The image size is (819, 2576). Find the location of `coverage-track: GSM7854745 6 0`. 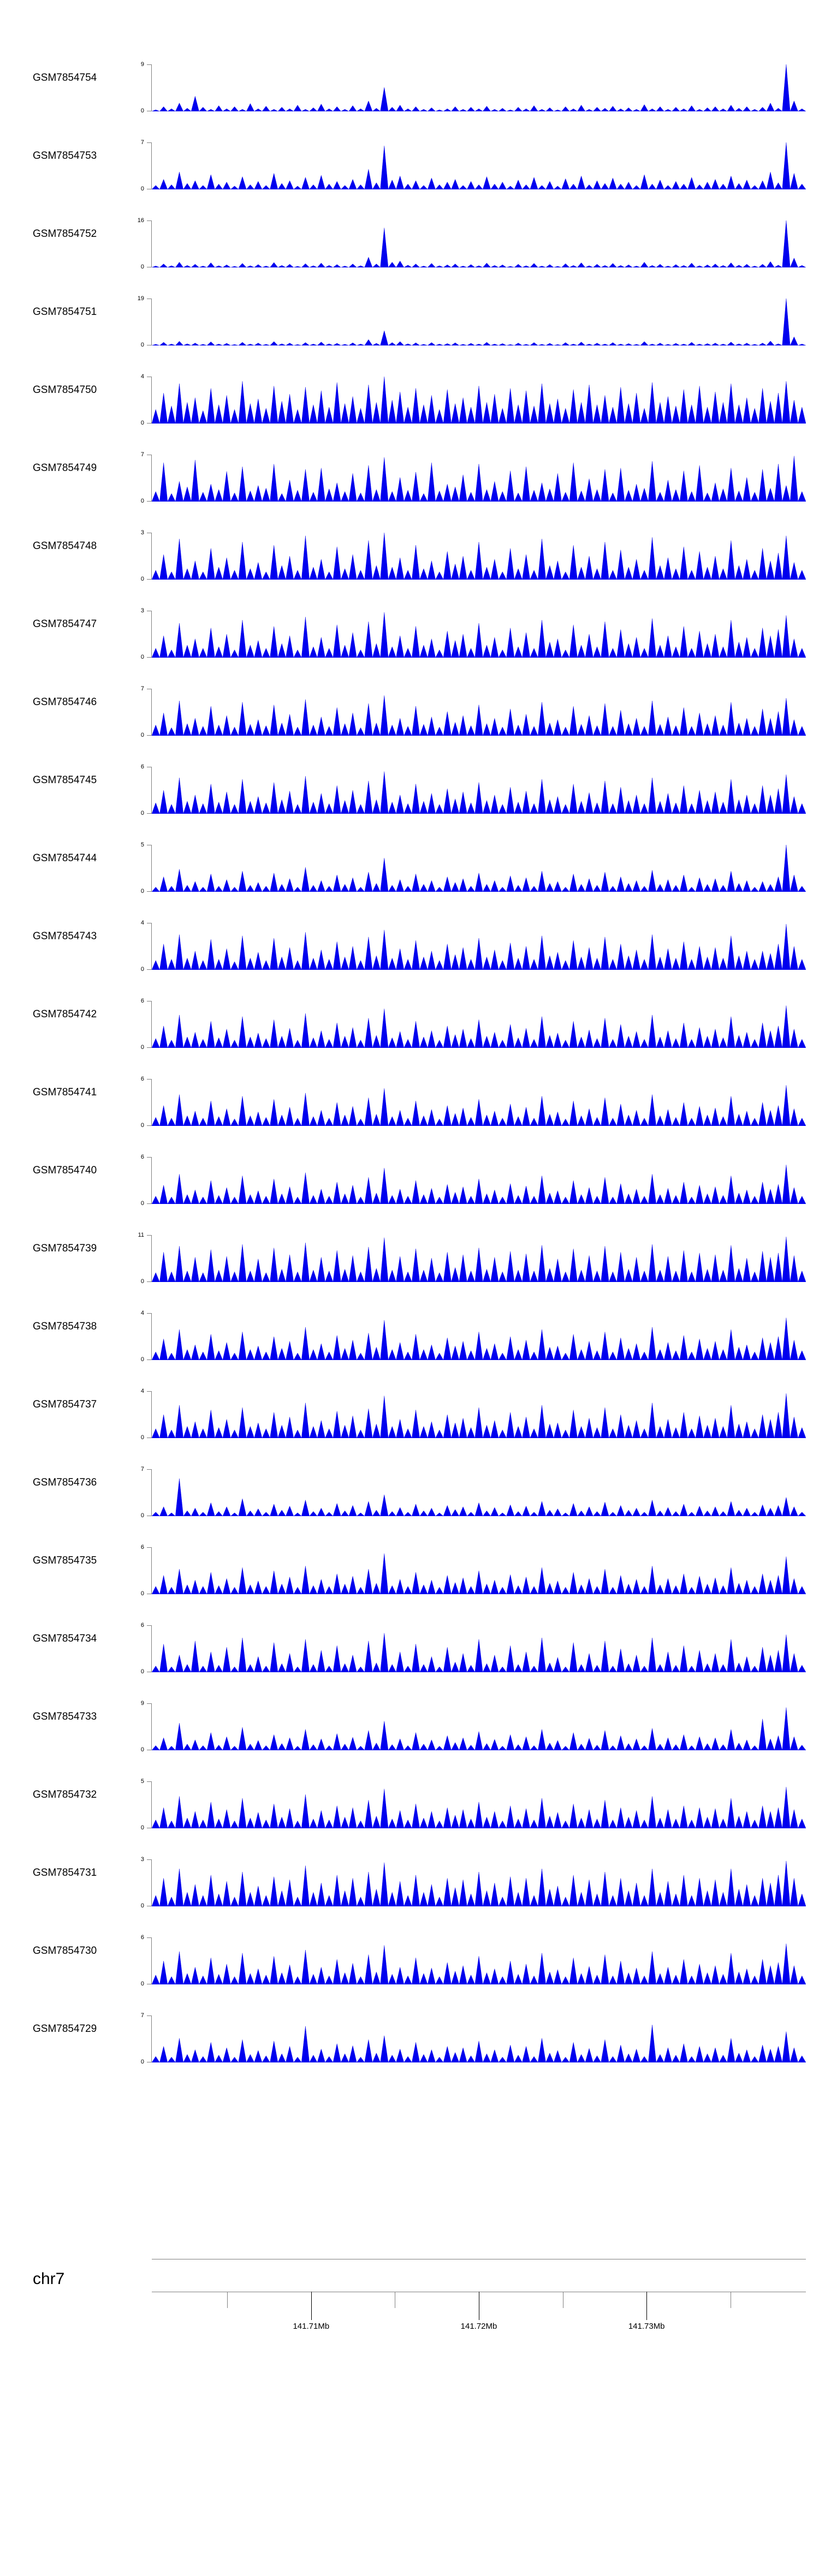

coverage-track: GSM7854745 6 0 is located at coordinates (410, 790).